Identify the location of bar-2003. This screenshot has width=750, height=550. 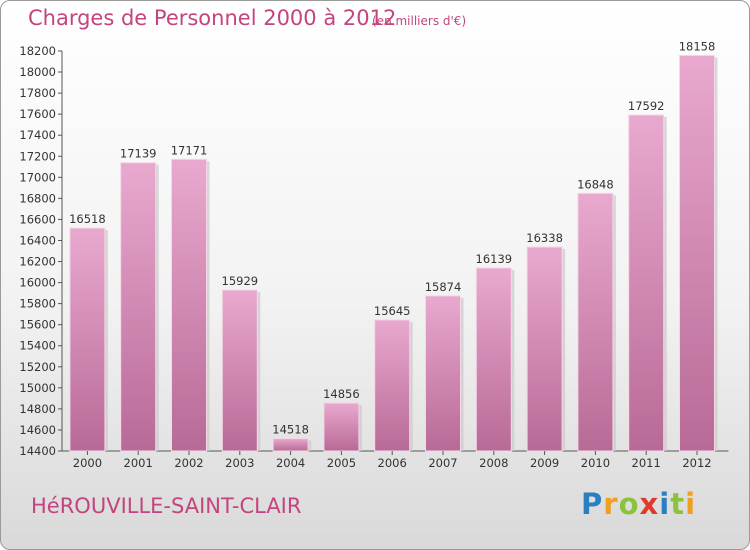
(239, 370).